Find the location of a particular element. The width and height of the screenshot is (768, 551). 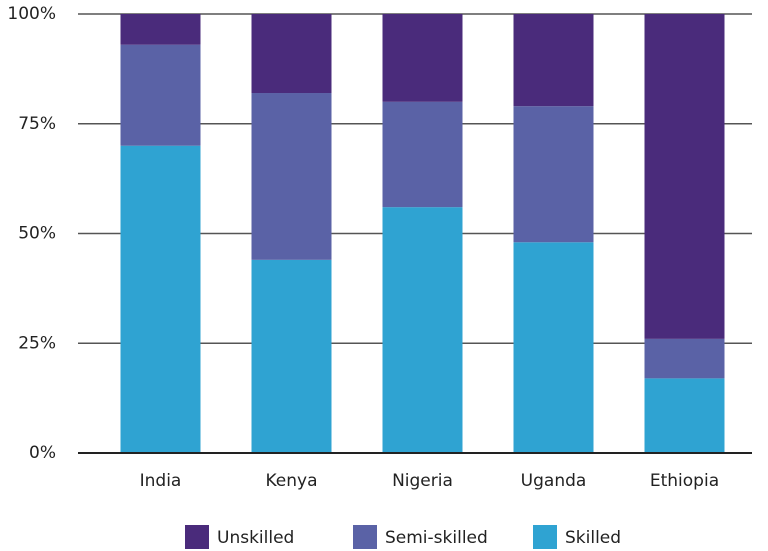

y-tick-label: 100% is located at coordinates (31, 14).